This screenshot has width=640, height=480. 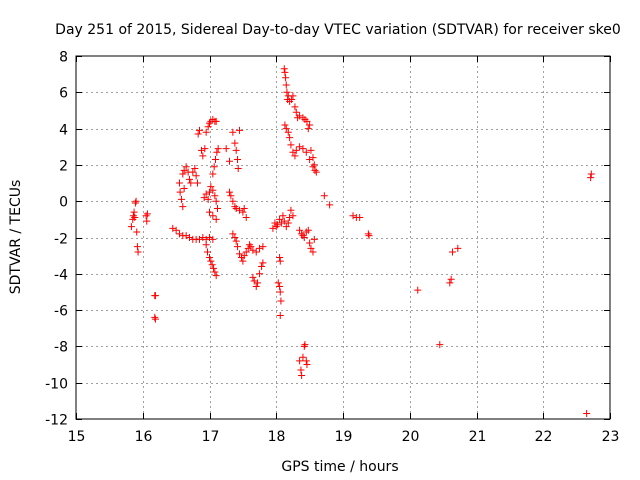 What do you see at coordinates (61, 276) in the screenshot?
I see `y-tick-label: -4` at bounding box center [61, 276].